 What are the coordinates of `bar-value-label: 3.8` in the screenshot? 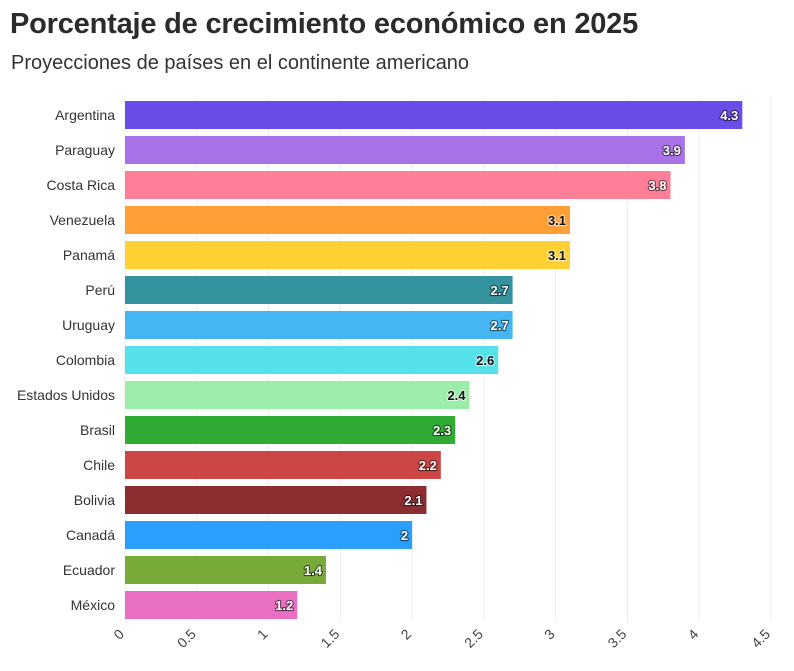 It's located at (657, 185).